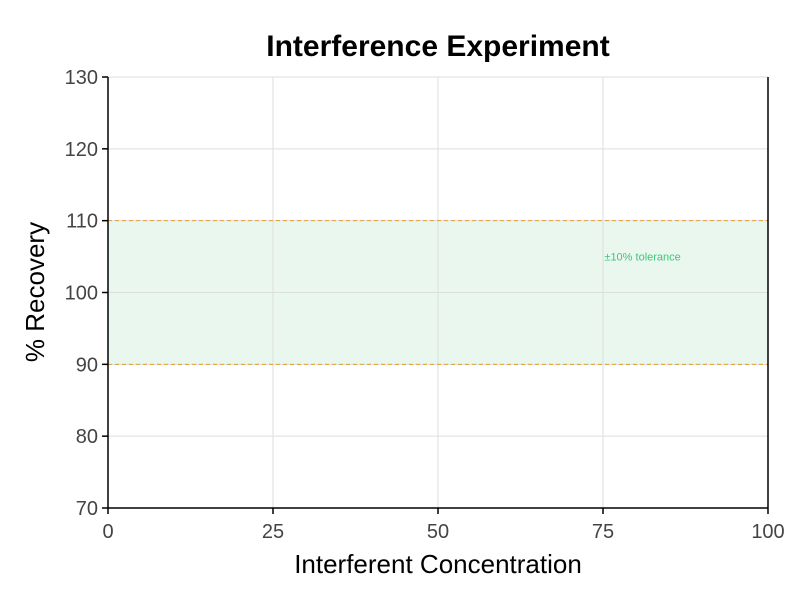  Describe the element at coordinates (107, 532) in the screenshot. I see `x-tick-label: 0` at that location.